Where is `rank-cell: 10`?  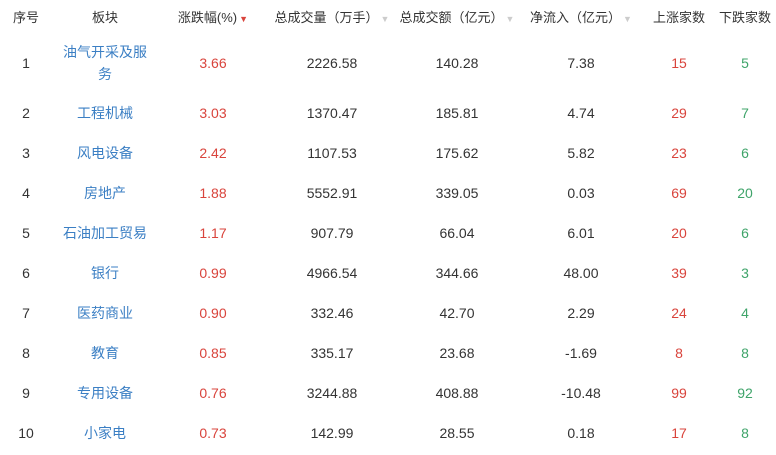
rank-cell: 10 is located at coordinates (26, 433).